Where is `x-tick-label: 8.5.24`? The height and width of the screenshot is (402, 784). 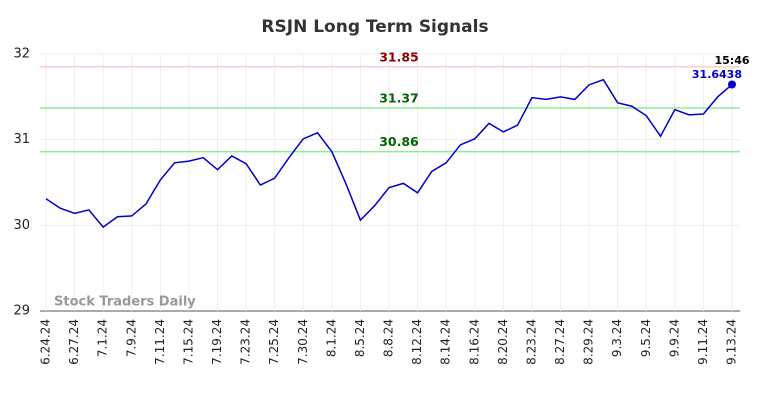
x-tick-label: 8.5.24 is located at coordinates (360, 338).